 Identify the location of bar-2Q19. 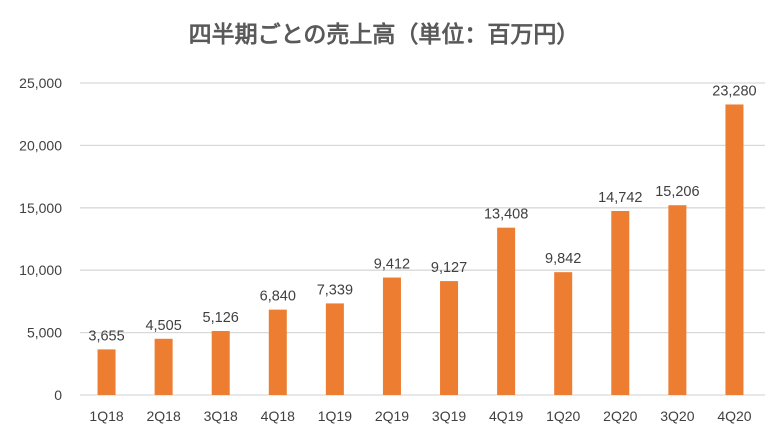
(391, 336).